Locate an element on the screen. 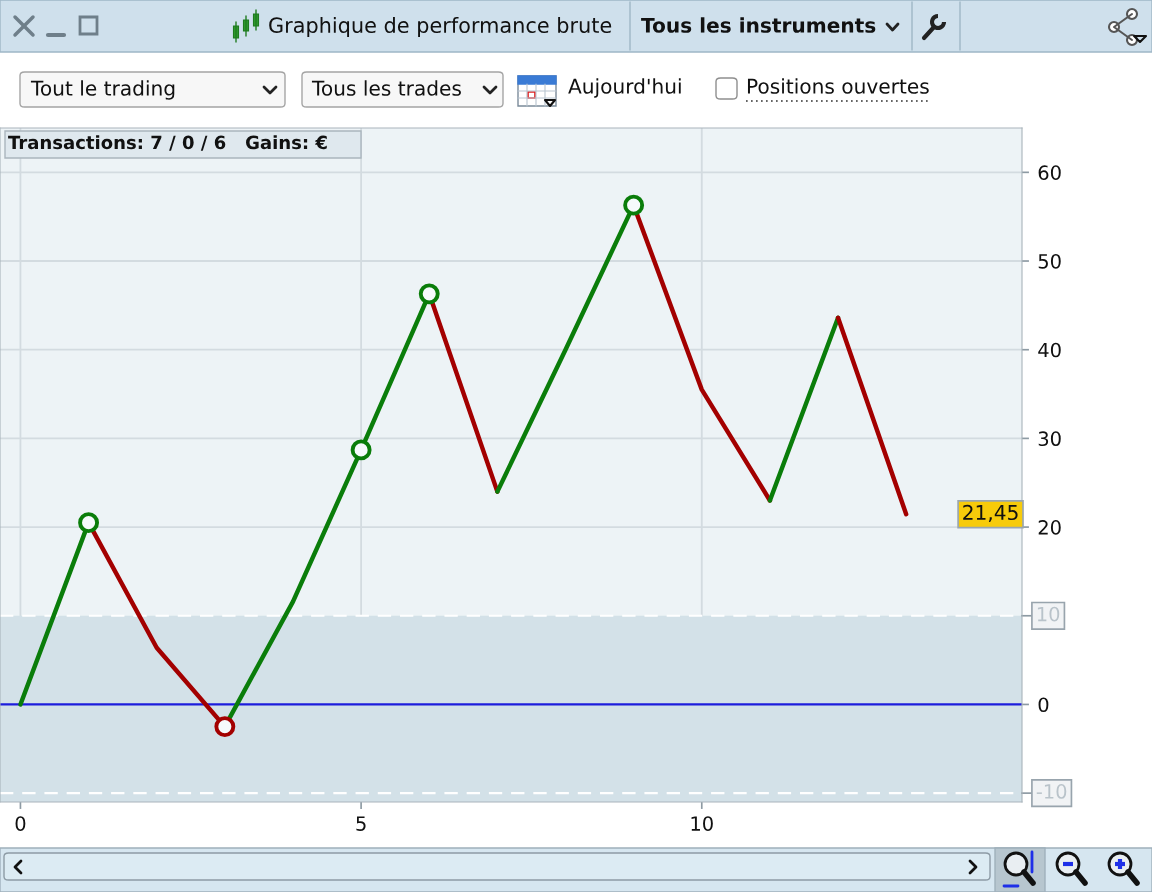  text: Tout le trading is located at coordinates (102, 90).